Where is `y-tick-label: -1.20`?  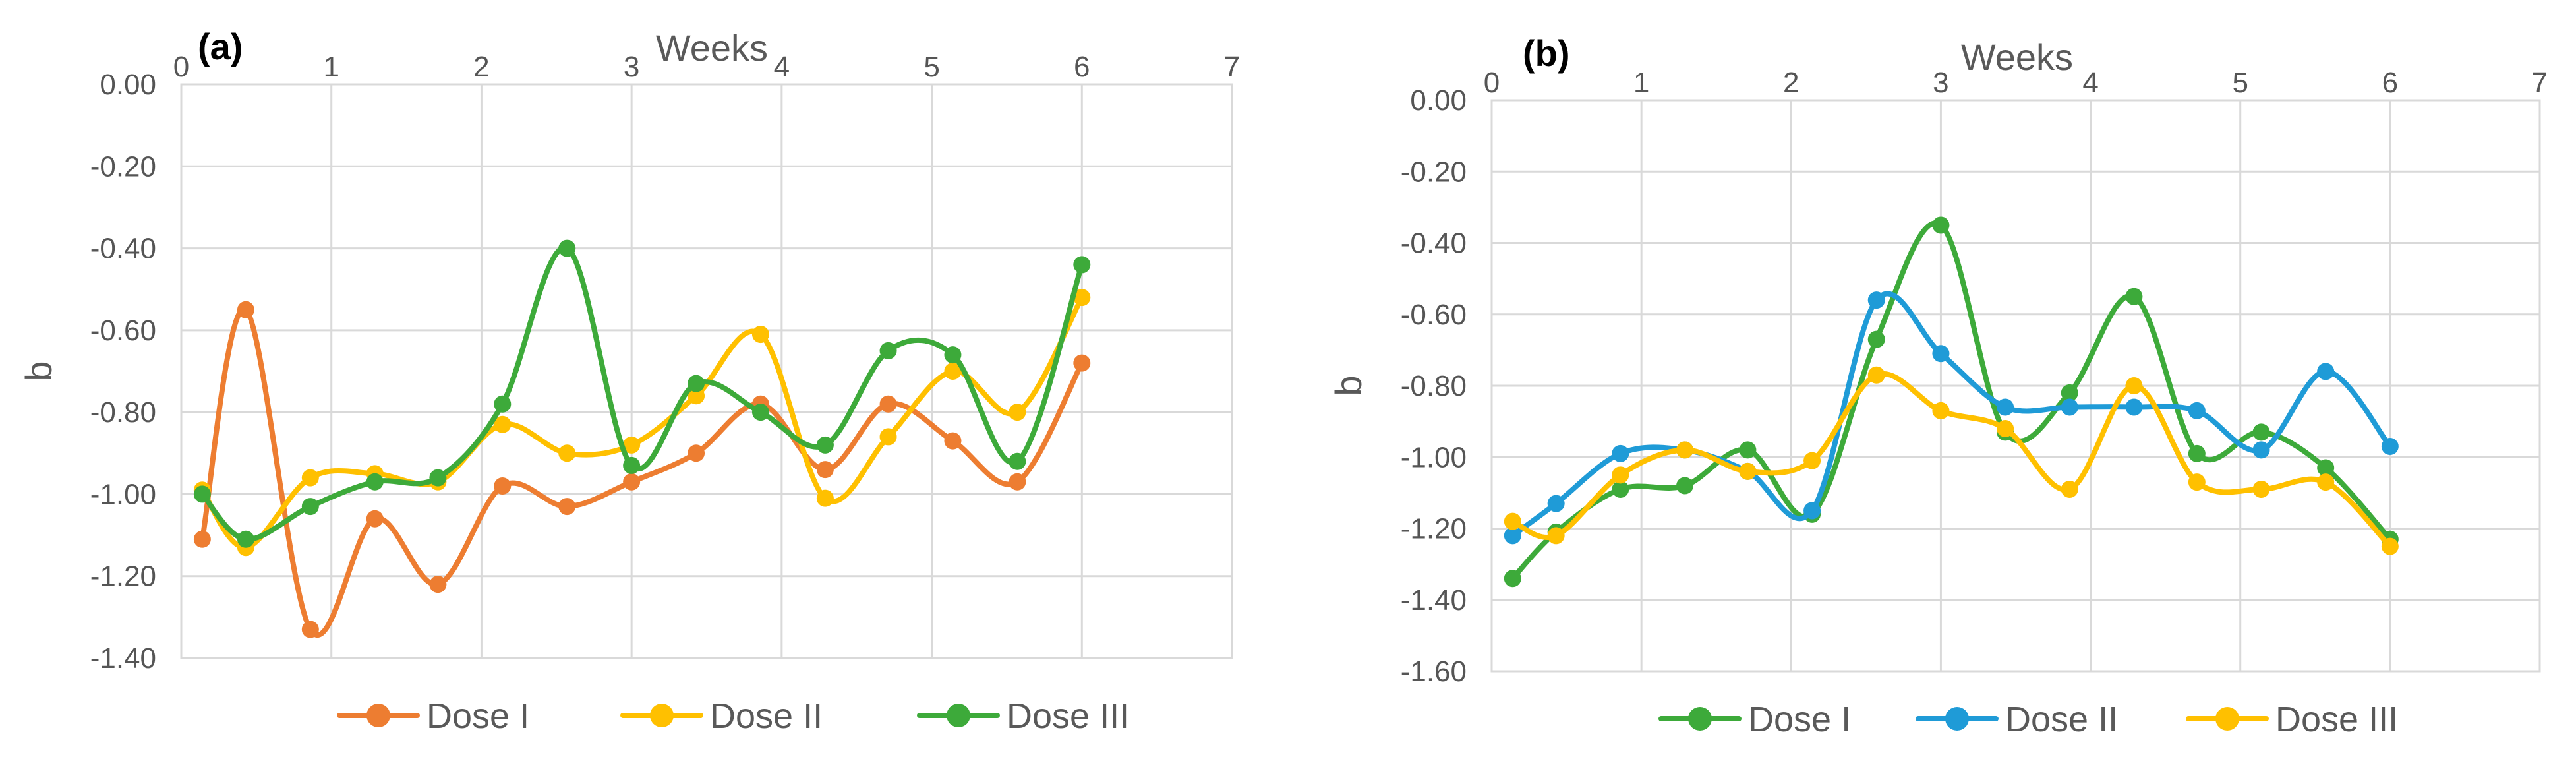 y-tick-label: -1.20 is located at coordinates (123, 576).